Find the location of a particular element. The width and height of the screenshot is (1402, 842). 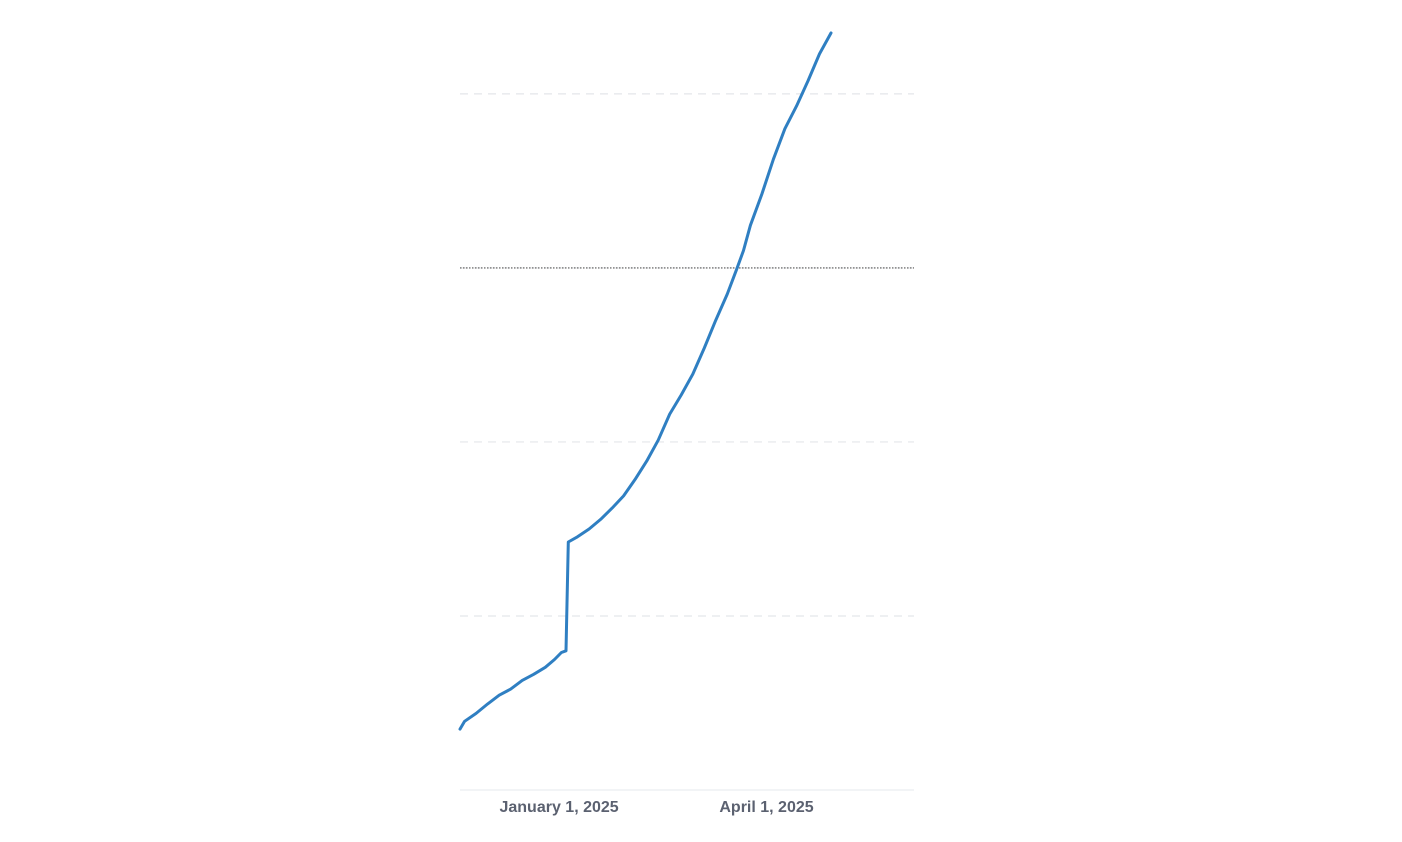

x-axis: January 1, 2025 April 1, 2025 is located at coordinates (687, 802).